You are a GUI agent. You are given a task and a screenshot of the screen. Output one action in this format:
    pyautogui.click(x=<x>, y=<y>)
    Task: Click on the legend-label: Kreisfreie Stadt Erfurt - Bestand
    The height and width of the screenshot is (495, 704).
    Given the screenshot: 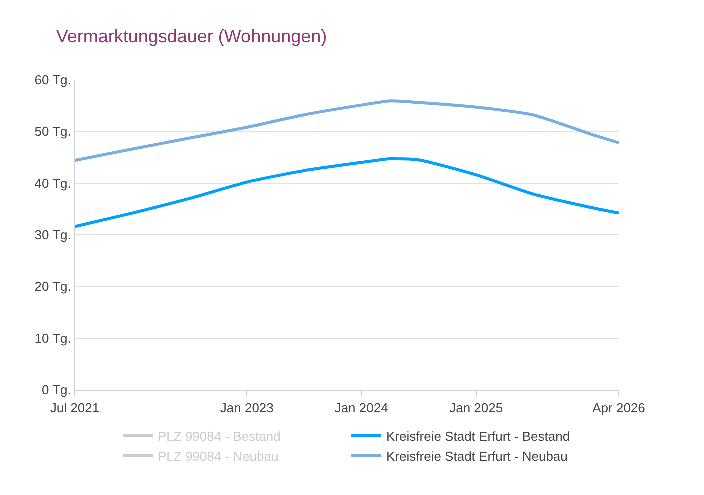 What is the action you would take?
    pyautogui.click(x=478, y=436)
    